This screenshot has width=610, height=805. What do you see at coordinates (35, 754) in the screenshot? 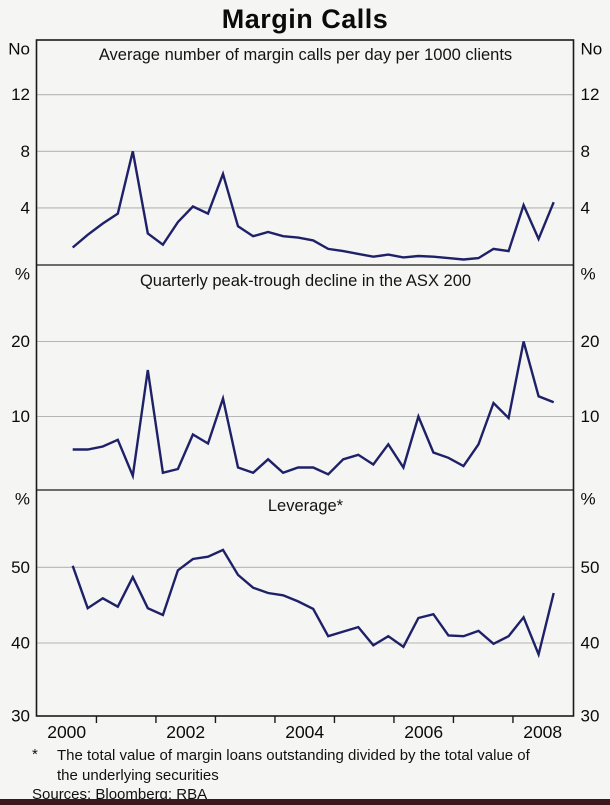
I see `footnote-marker: *` at bounding box center [35, 754].